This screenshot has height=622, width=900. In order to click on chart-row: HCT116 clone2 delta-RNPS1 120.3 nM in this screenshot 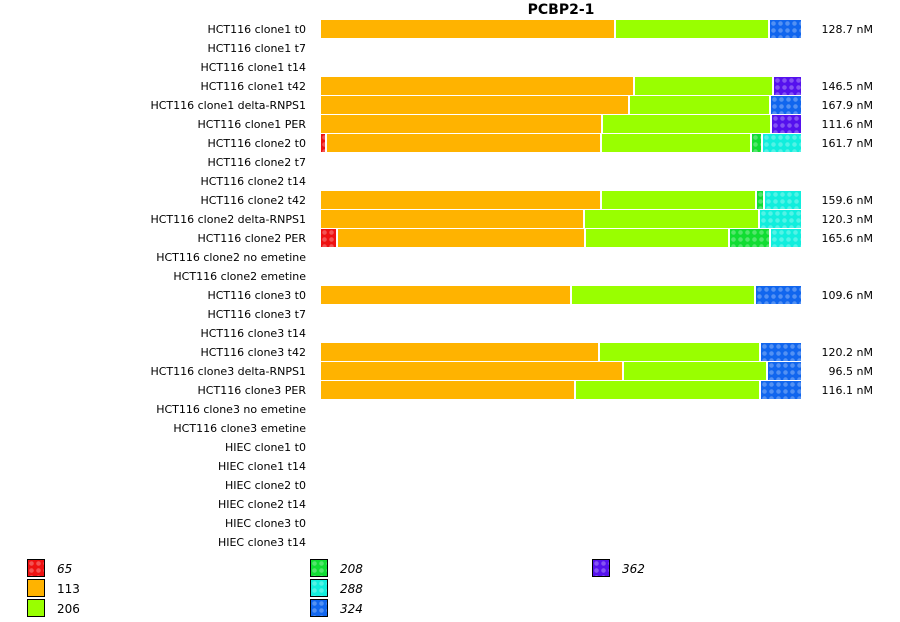, I will do `click(450, 219)`.